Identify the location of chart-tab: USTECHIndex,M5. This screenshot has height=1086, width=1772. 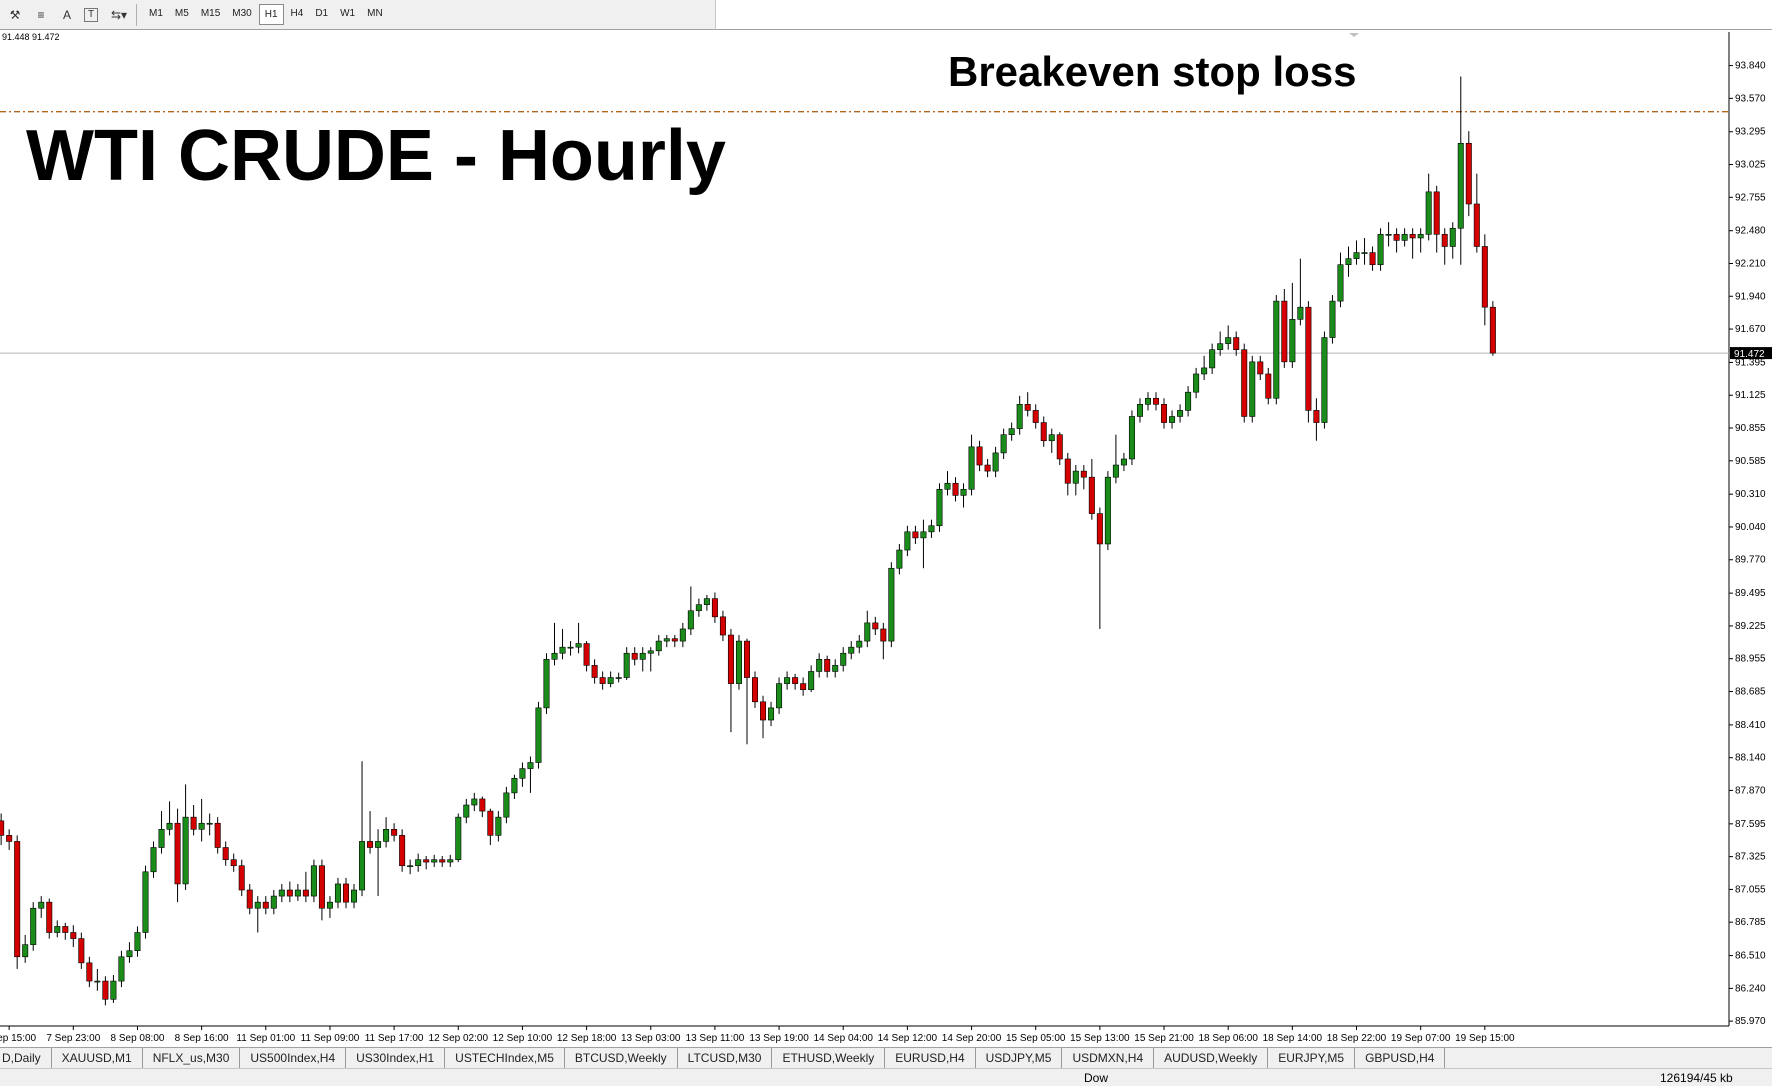
(505, 1058).